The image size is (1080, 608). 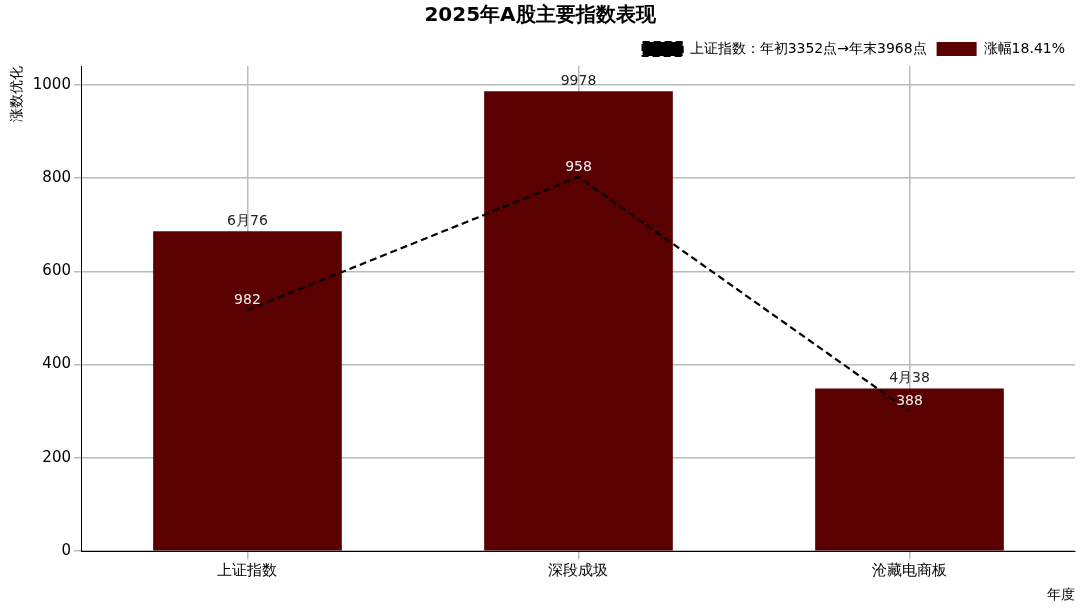 I want to click on y-tick-label: 200, so click(x=56, y=456).